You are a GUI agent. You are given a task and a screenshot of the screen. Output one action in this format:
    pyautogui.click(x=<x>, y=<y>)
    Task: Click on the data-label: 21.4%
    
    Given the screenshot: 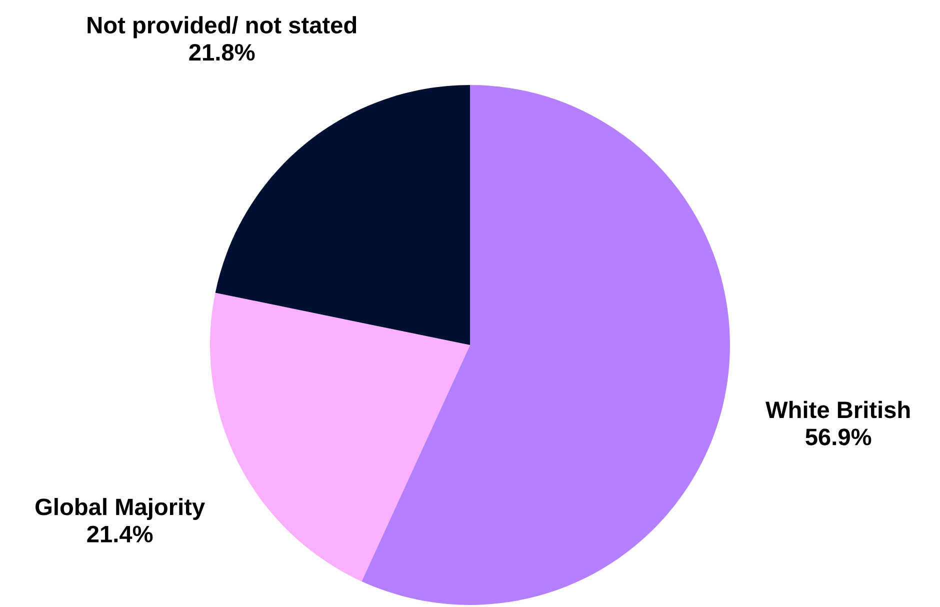 What is the action you would take?
    pyautogui.click(x=120, y=534)
    